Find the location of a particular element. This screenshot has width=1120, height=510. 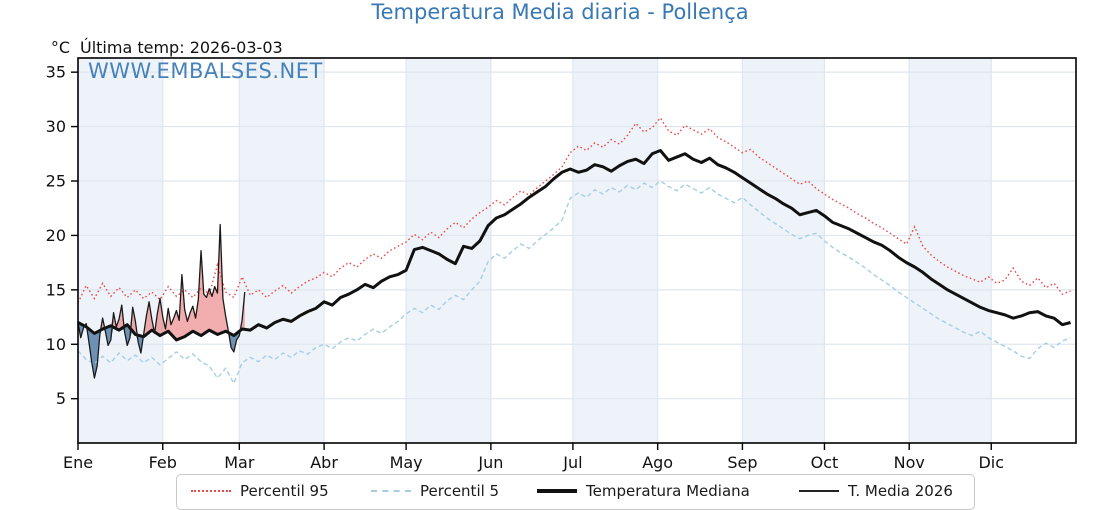

y-tick-label: 25 is located at coordinates (56, 180).